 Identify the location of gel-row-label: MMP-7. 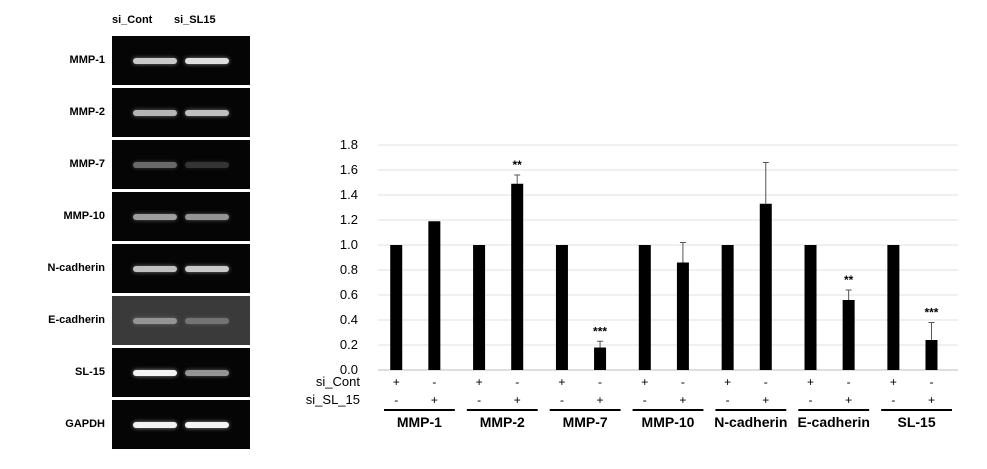
(87, 164).